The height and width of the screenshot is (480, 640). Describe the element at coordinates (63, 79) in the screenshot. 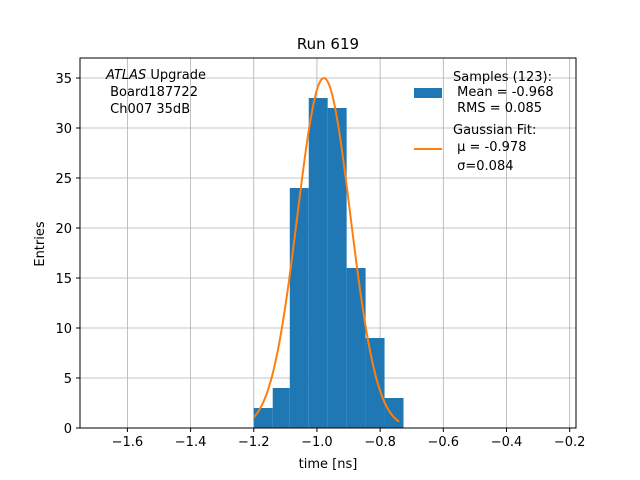

I see `y-tick-label: 35` at that location.